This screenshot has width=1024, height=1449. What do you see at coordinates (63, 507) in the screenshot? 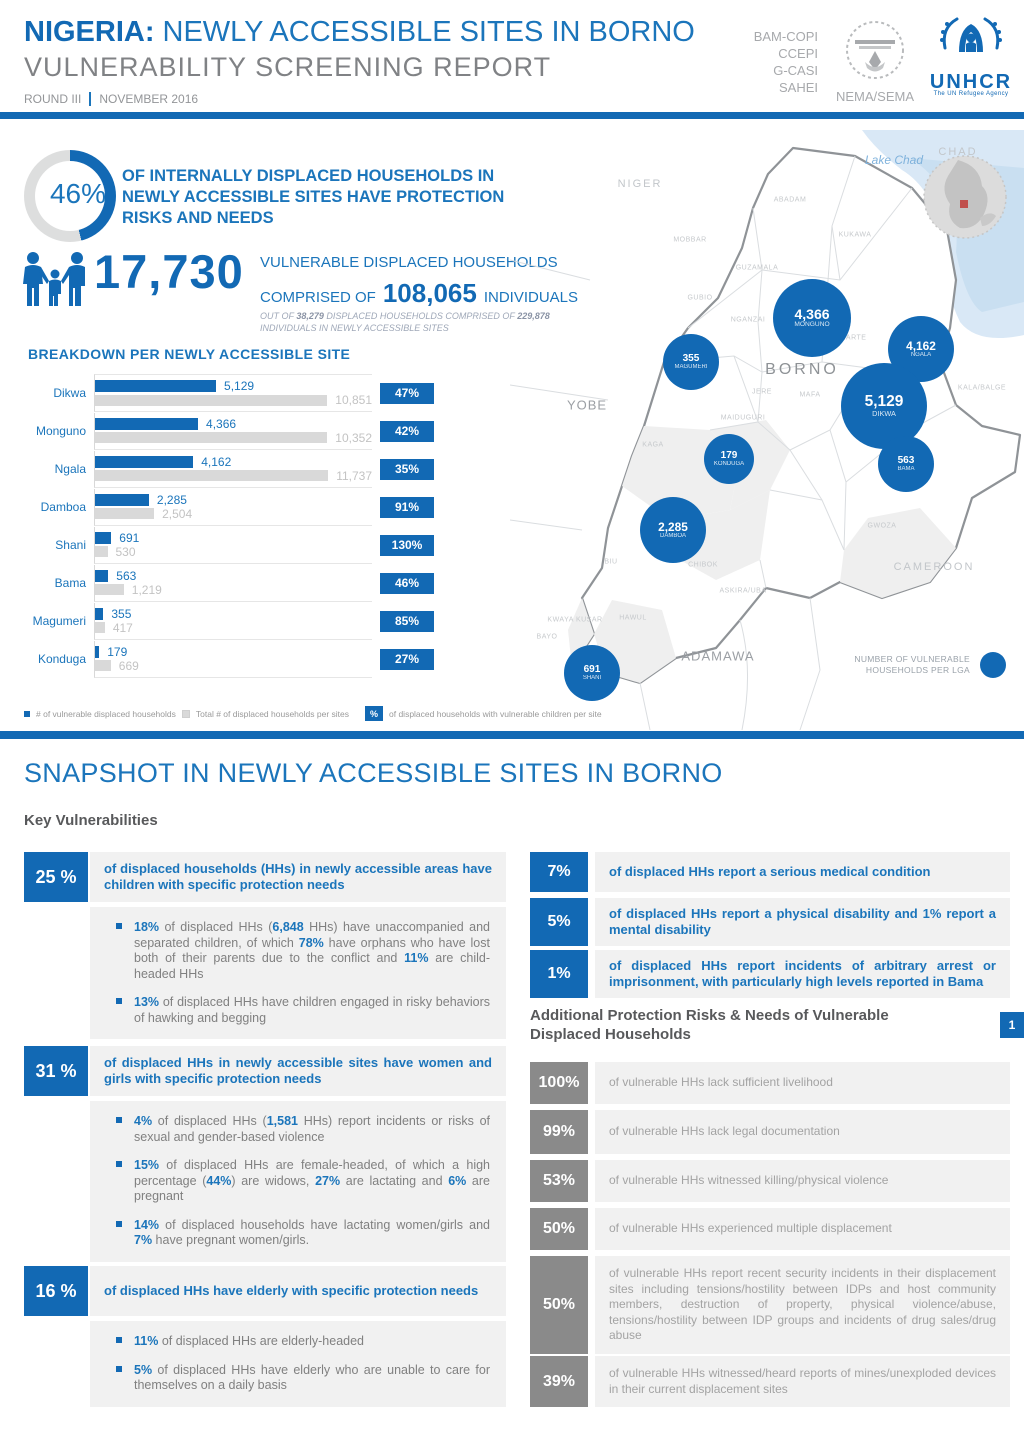
I see `chart-category-label: Damboa` at bounding box center [63, 507].